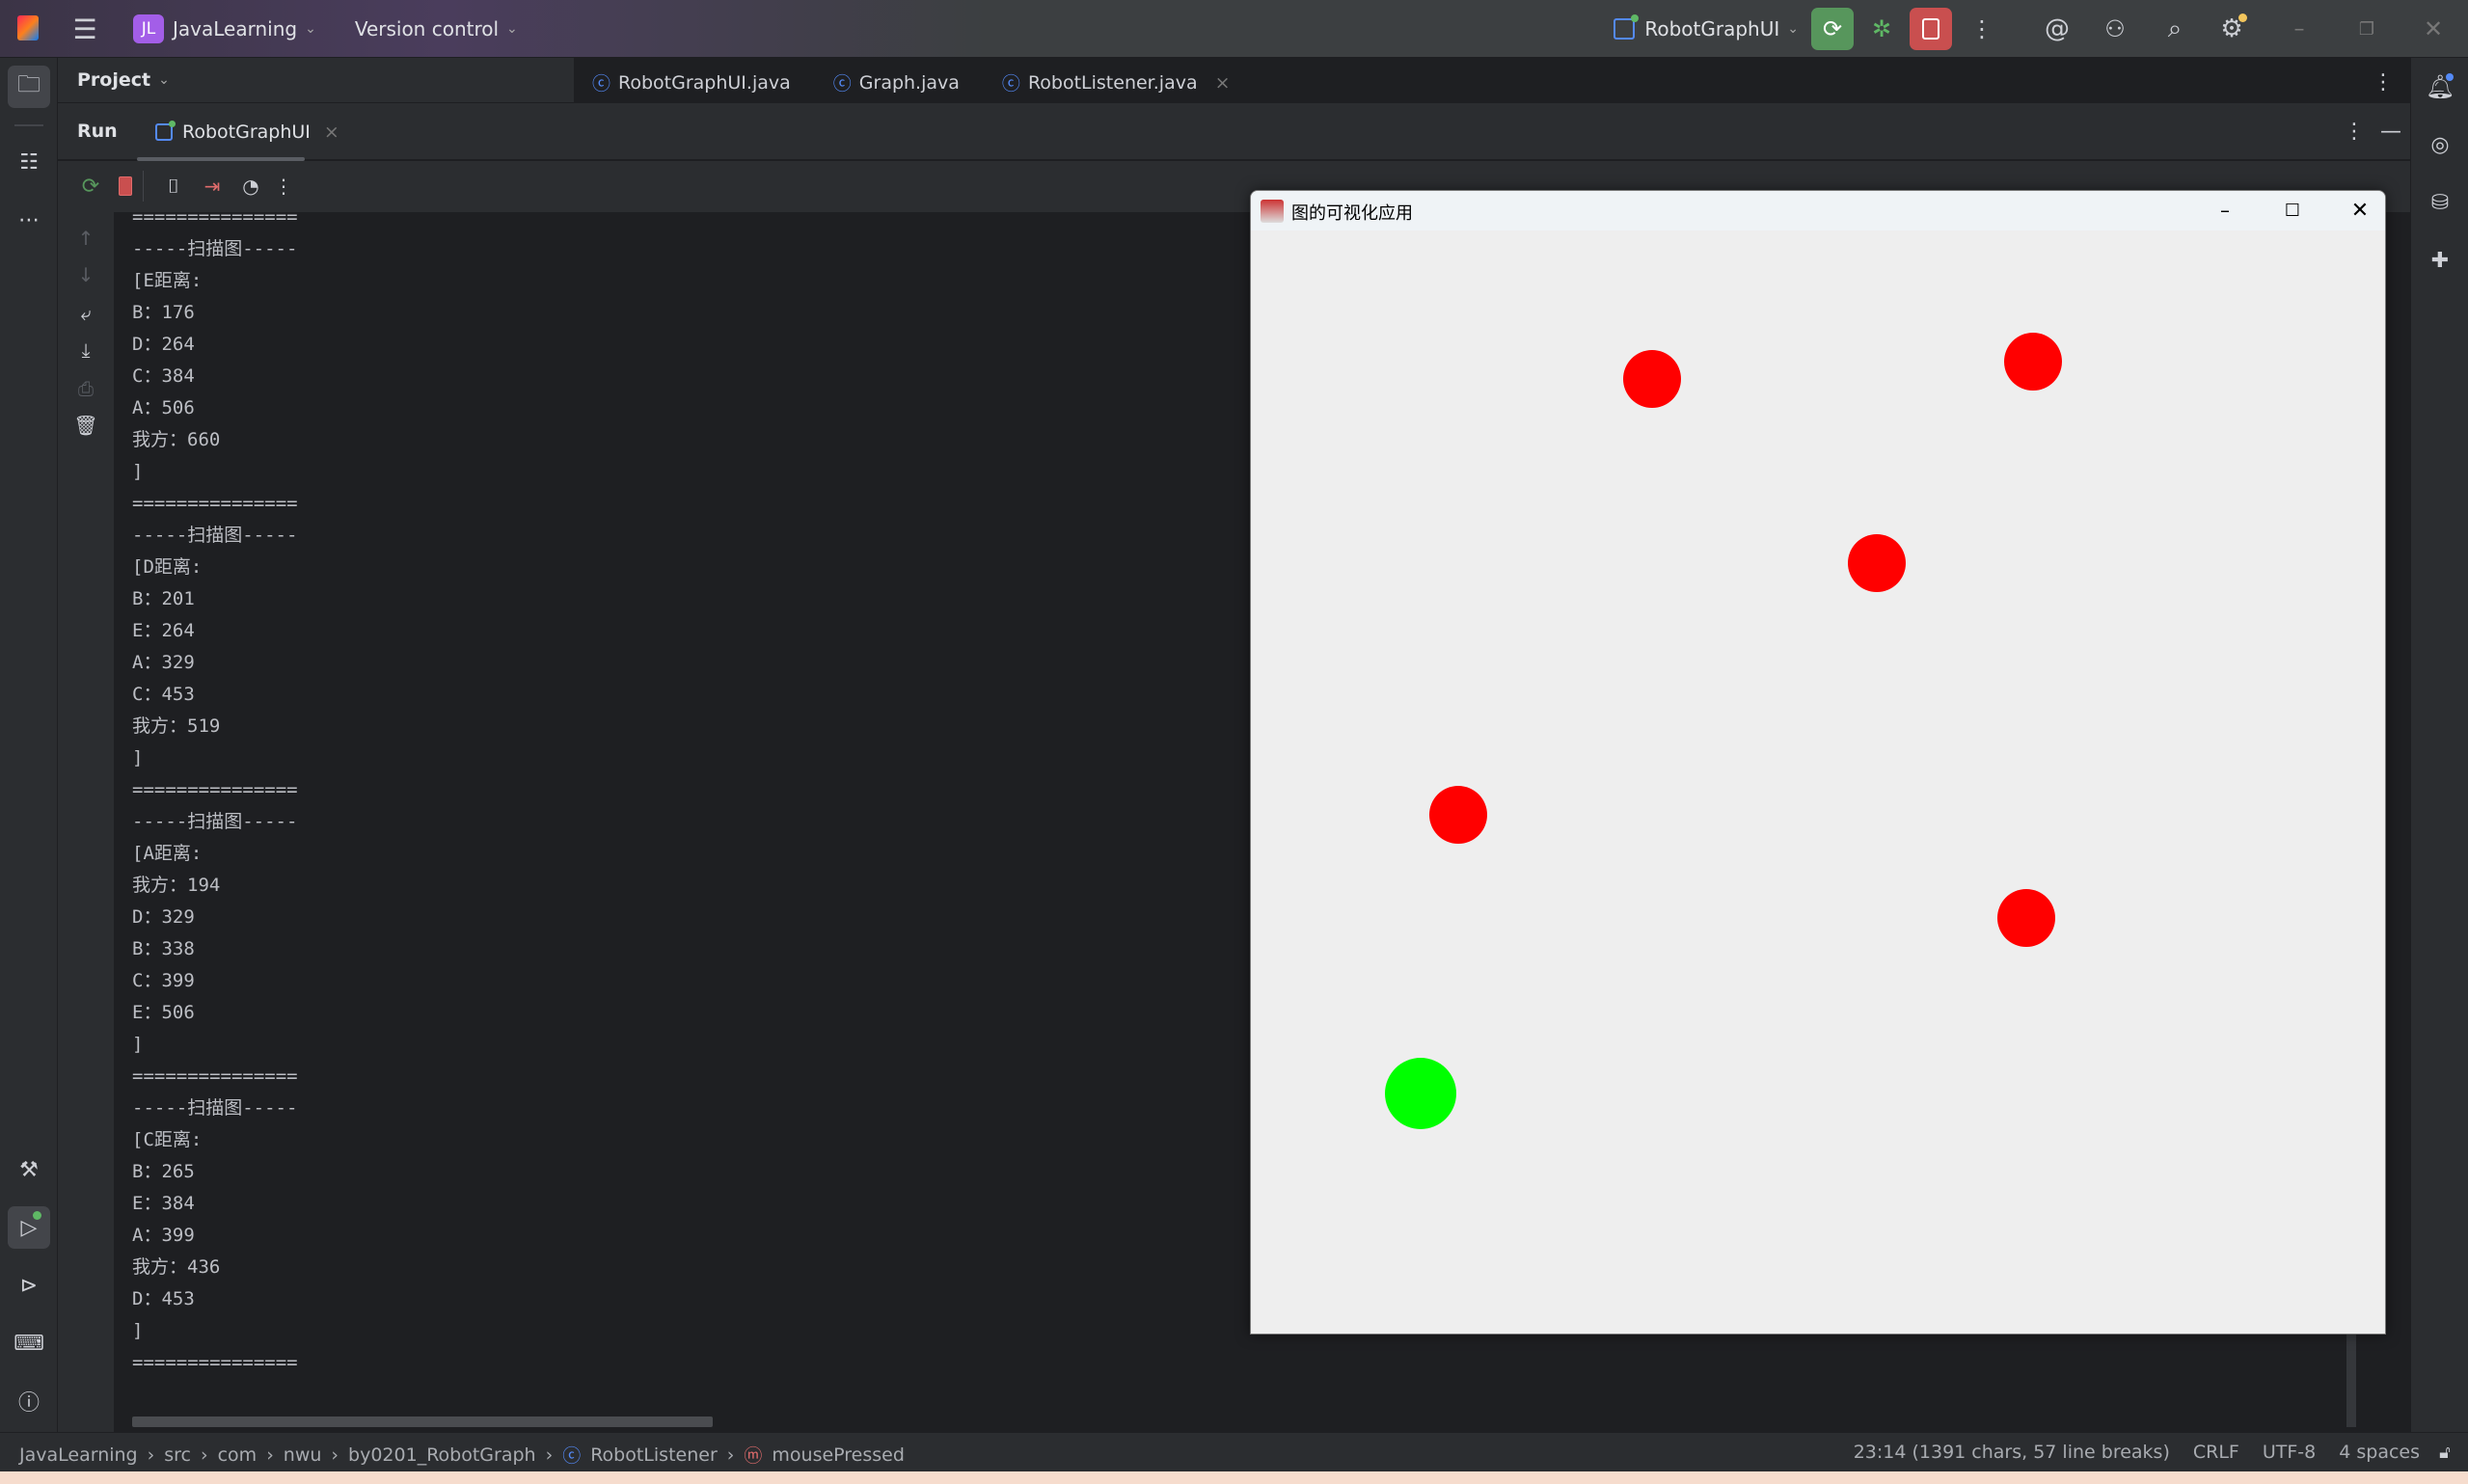 This screenshot has height=1484, width=2468. What do you see at coordinates (244, 28) in the screenshot?
I see `project-selector: JavaLearning ⌄` at bounding box center [244, 28].